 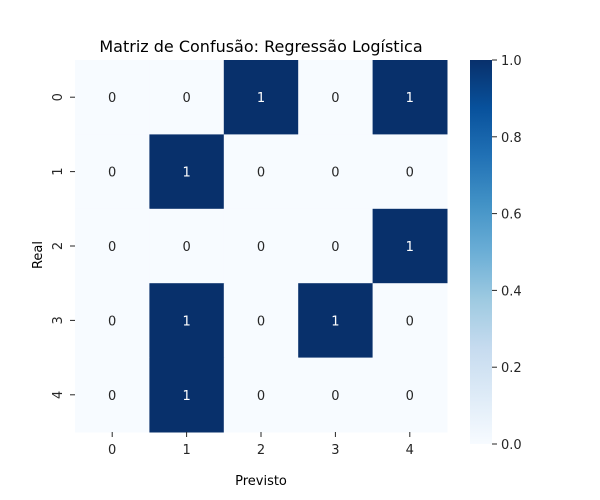 I want to click on heatmap-cell-r0-c4, so click(x=410, y=97).